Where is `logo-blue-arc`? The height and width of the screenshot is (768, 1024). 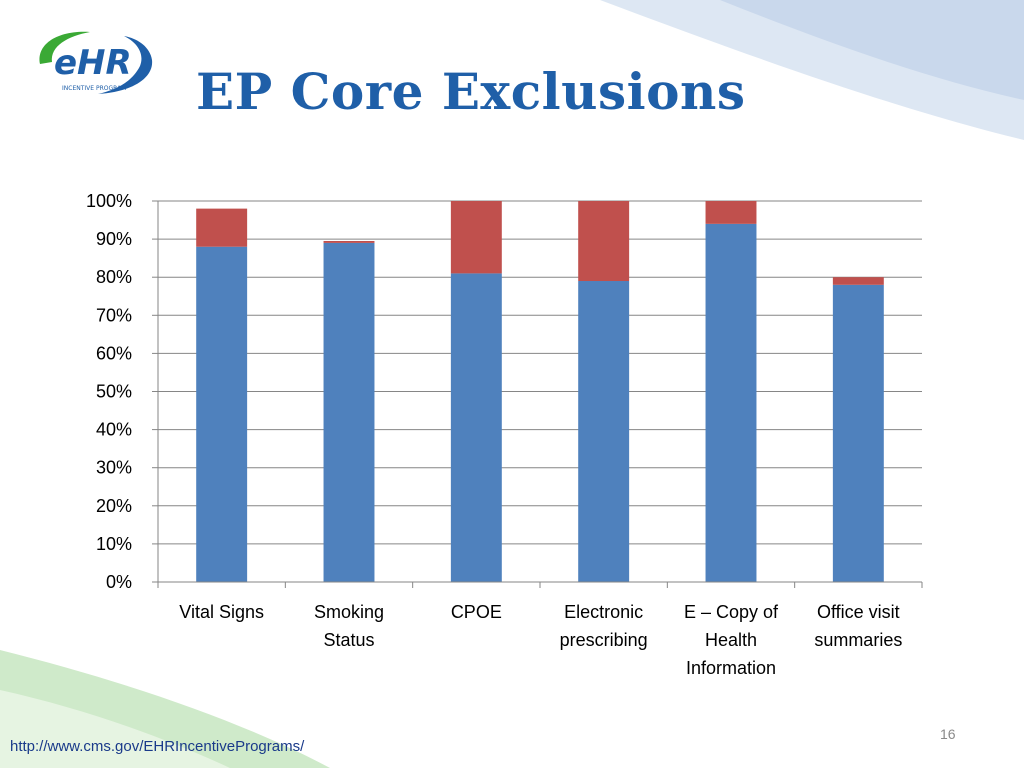
logo-blue-arc is located at coordinates (125, 65).